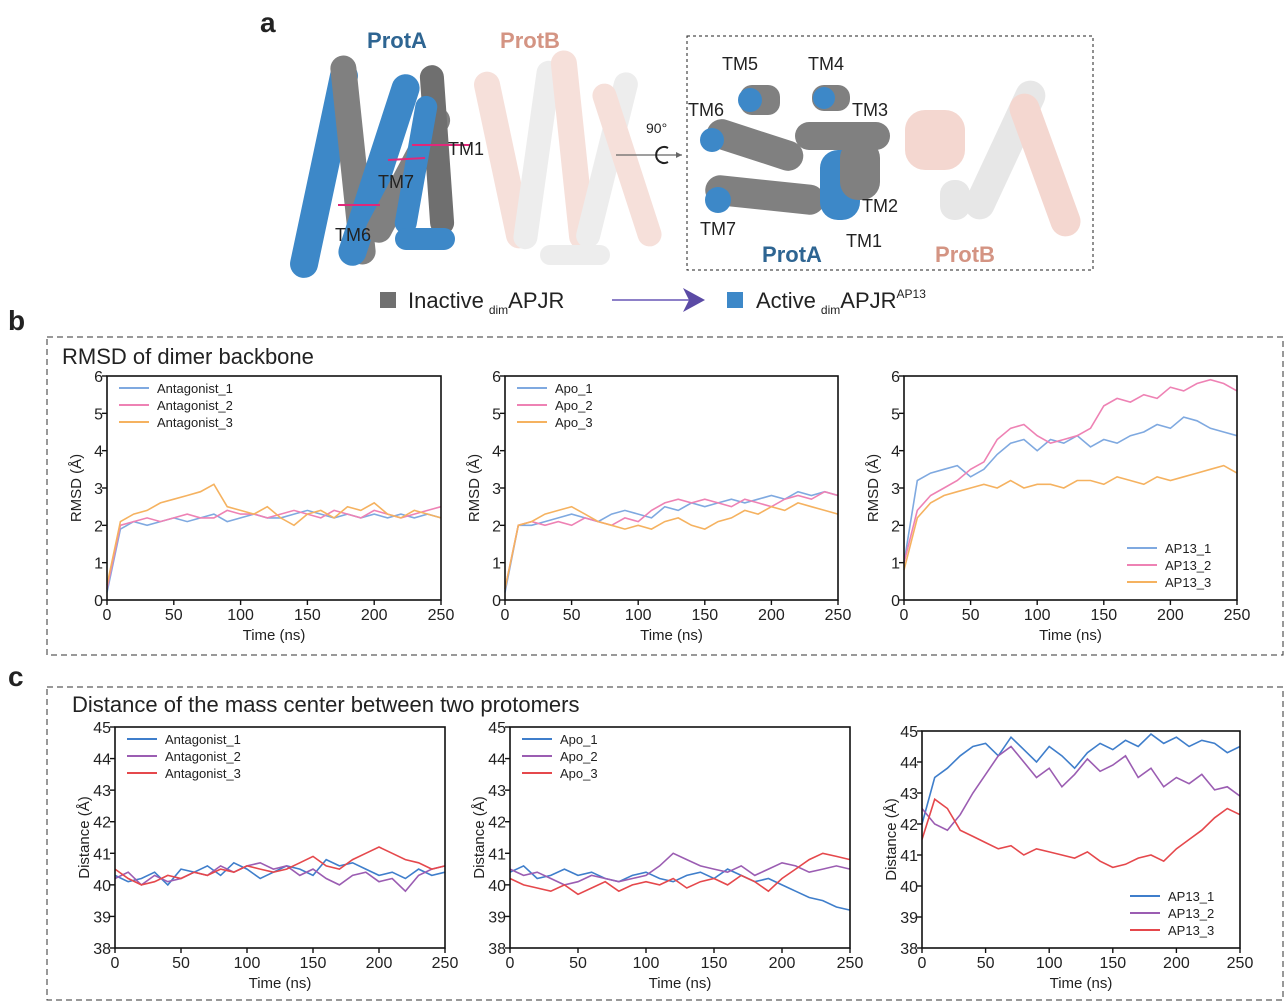 The height and width of the screenshot is (1002, 1287). I want to click on panel-title: RMSD of dimer backbone, so click(188, 356).